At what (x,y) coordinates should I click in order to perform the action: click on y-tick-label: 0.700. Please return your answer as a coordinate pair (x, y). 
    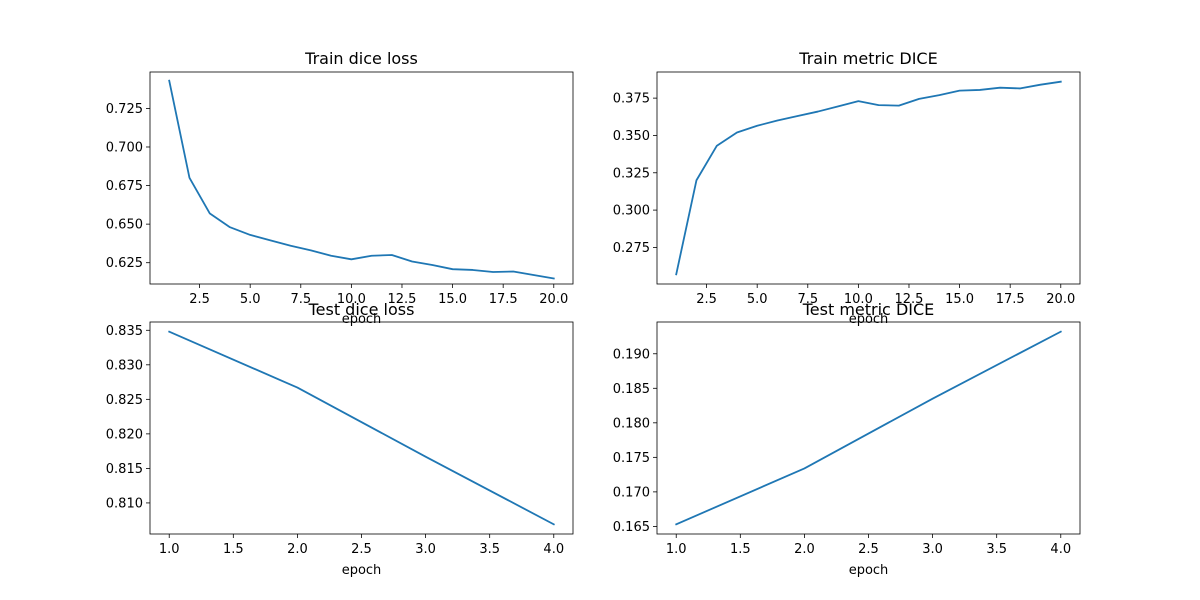
    Looking at the image, I should click on (124, 147).